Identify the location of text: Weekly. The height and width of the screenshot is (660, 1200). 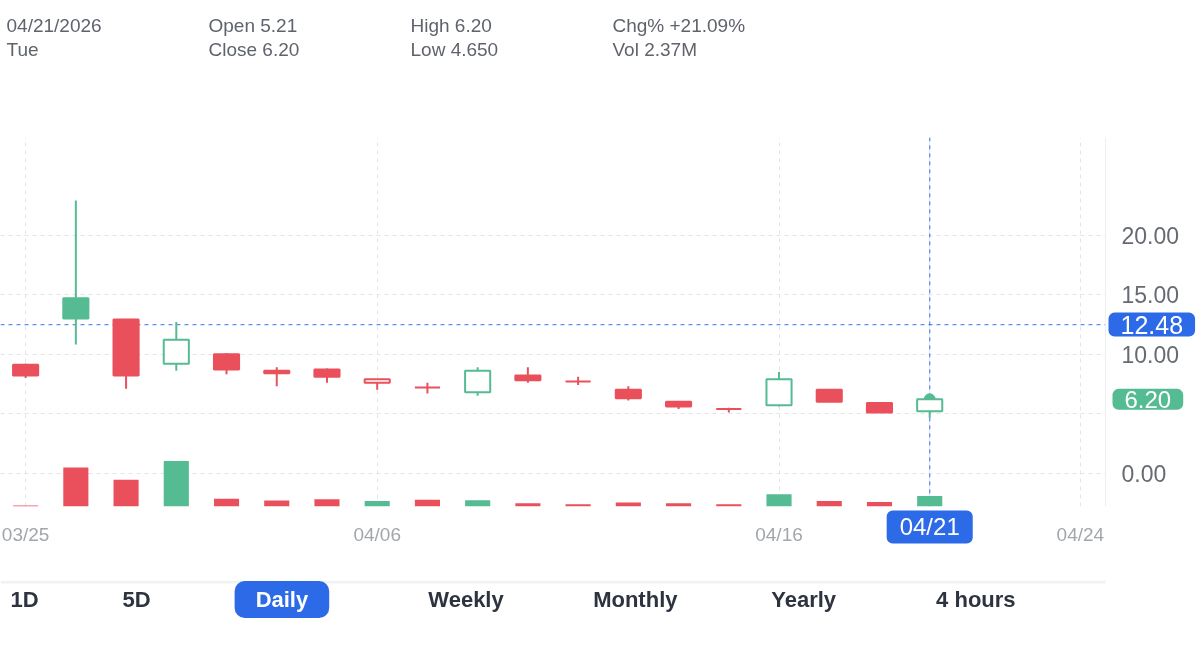
(466, 599).